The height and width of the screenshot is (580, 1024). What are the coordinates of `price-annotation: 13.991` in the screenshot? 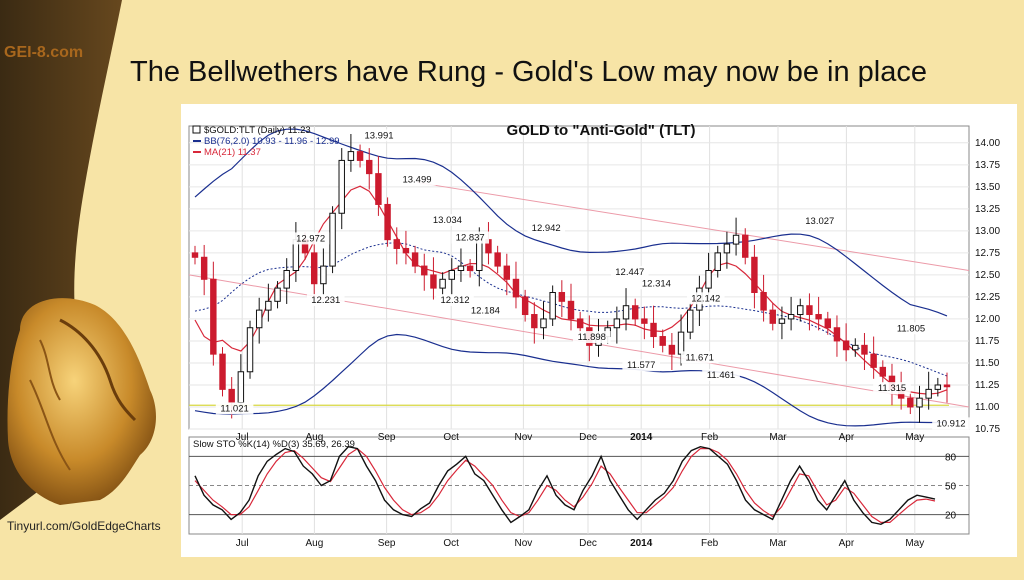 It's located at (378, 135).